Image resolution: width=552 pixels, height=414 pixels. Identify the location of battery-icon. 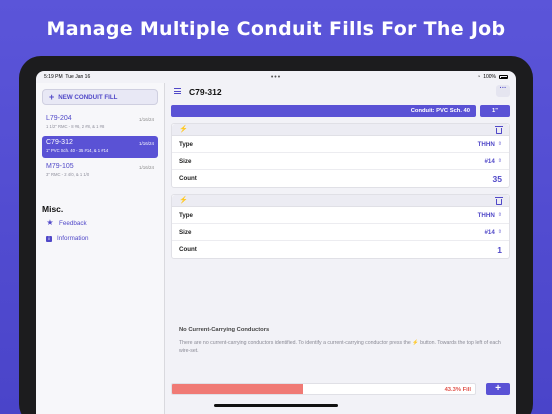
(503, 77).